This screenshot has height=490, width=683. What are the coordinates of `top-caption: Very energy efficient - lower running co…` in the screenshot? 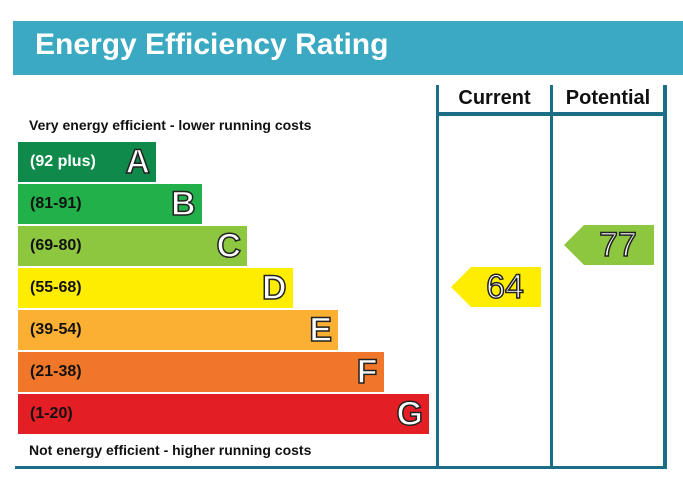 It's located at (170, 125).